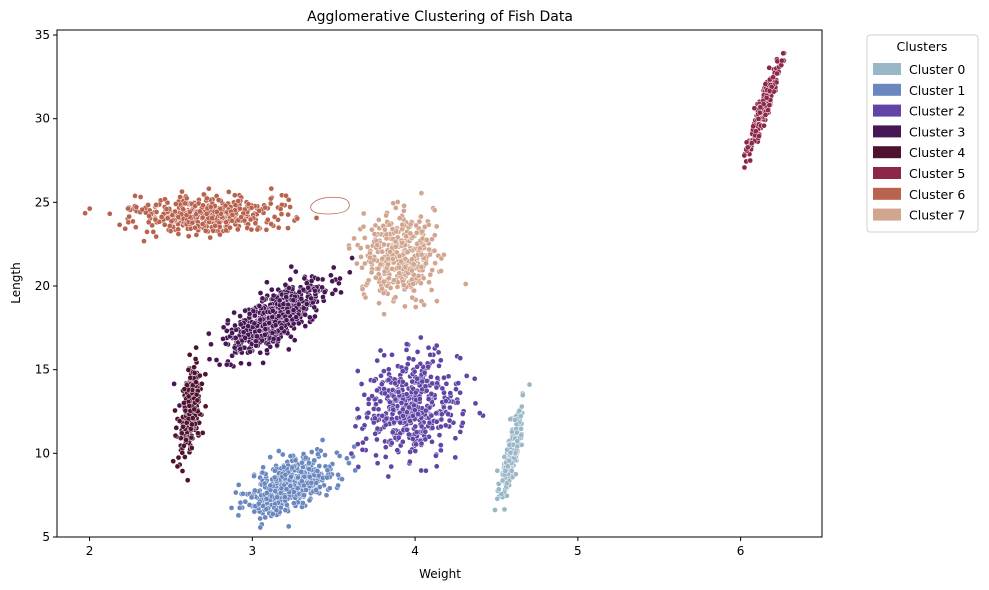  What do you see at coordinates (252, 551) in the screenshot?
I see `x-tick-label: 3` at bounding box center [252, 551].